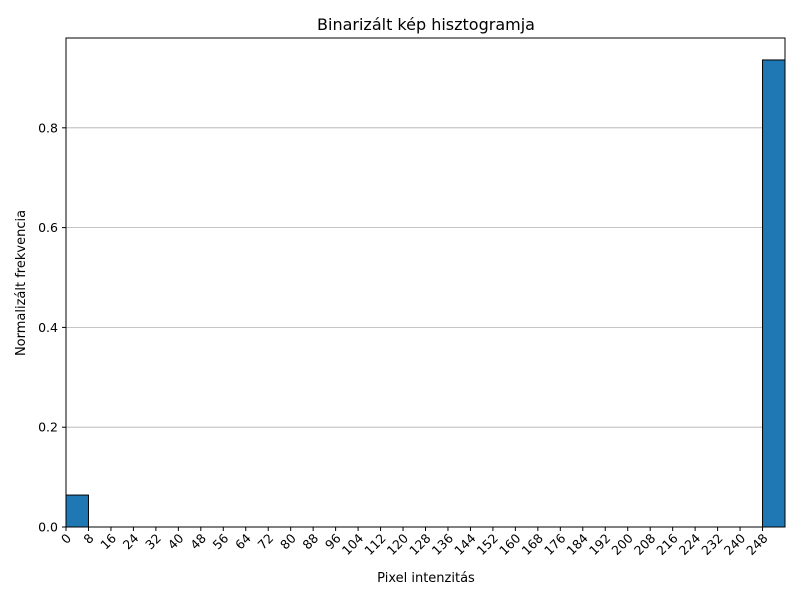  I want to click on y-tick-label: 0.0, so click(48, 527).